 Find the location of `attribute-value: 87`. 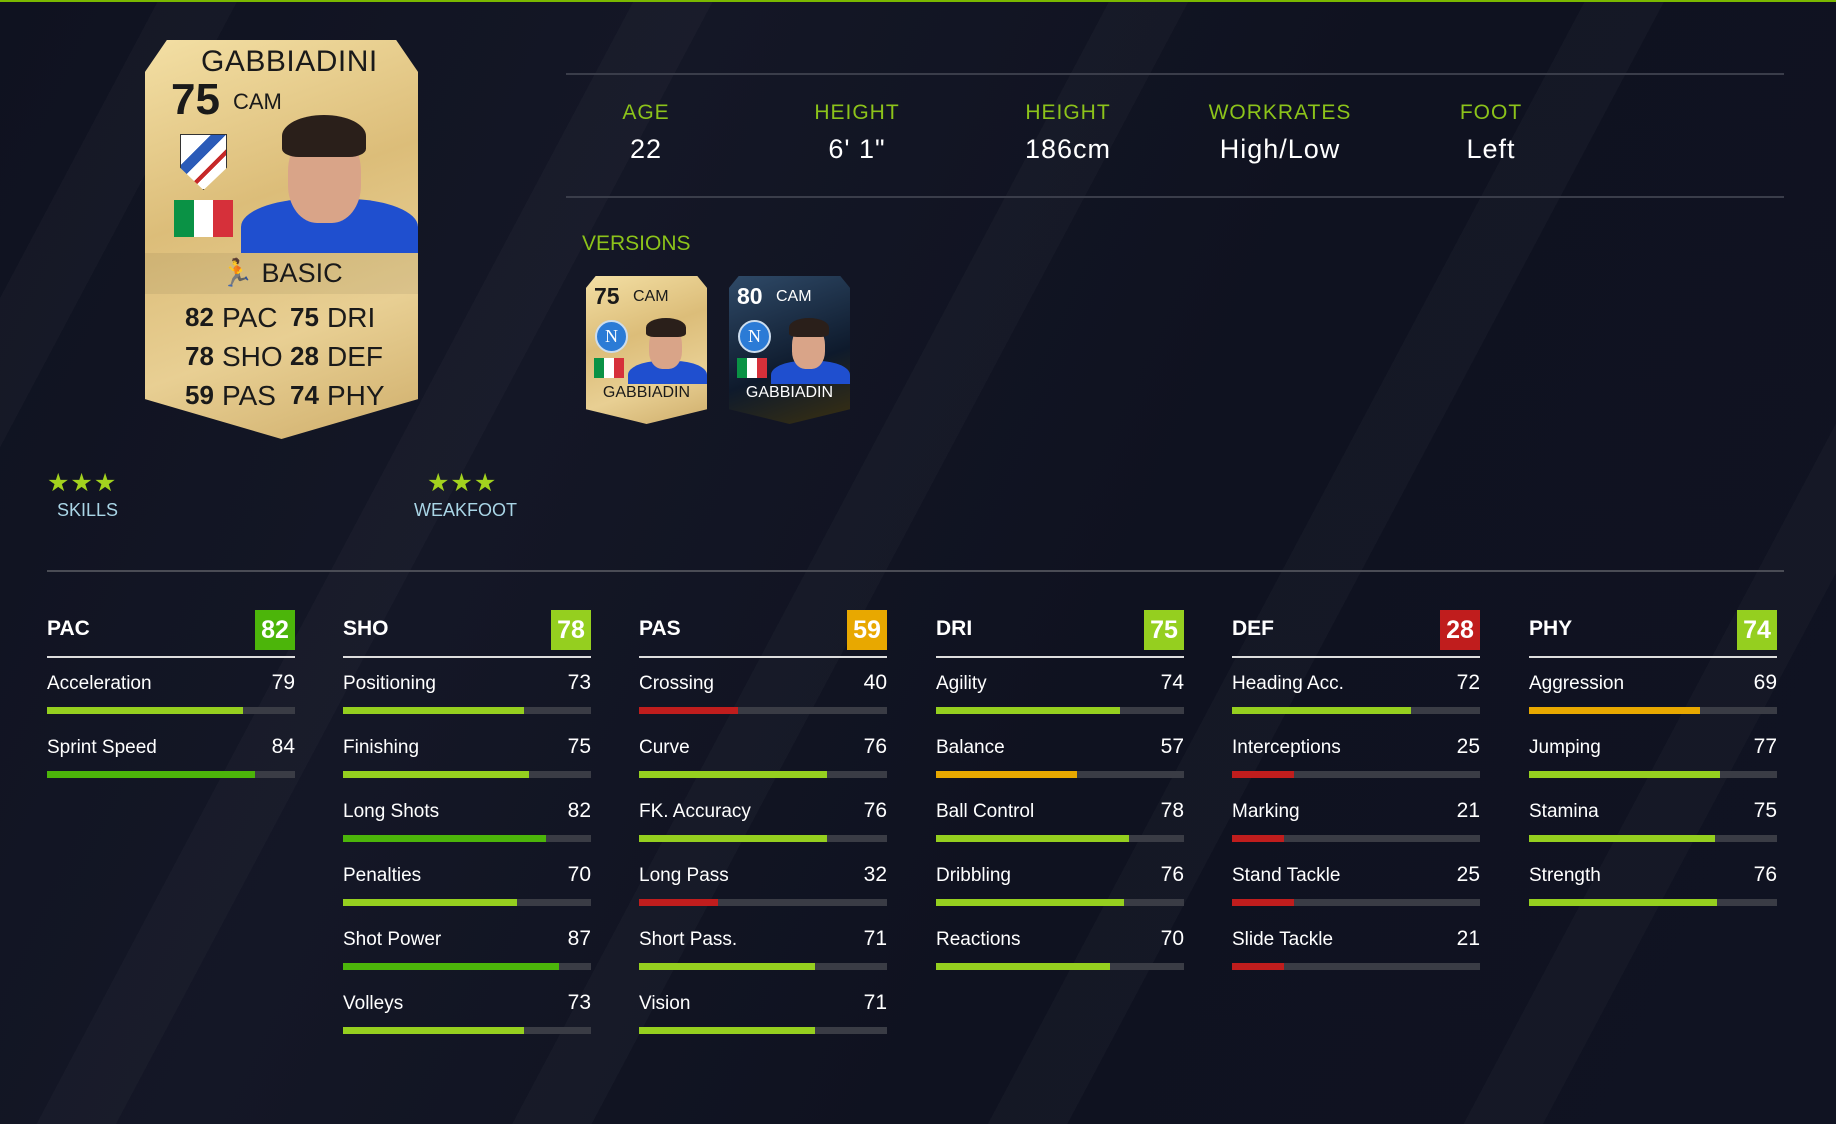

attribute-value: 87 is located at coordinates (579, 938).